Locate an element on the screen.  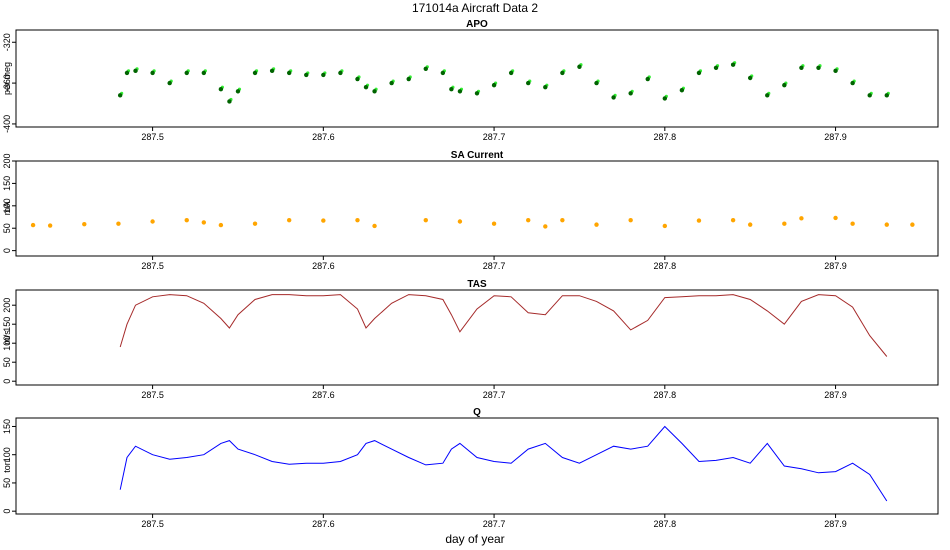
panel-title: SA Current is located at coordinates (477, 155).